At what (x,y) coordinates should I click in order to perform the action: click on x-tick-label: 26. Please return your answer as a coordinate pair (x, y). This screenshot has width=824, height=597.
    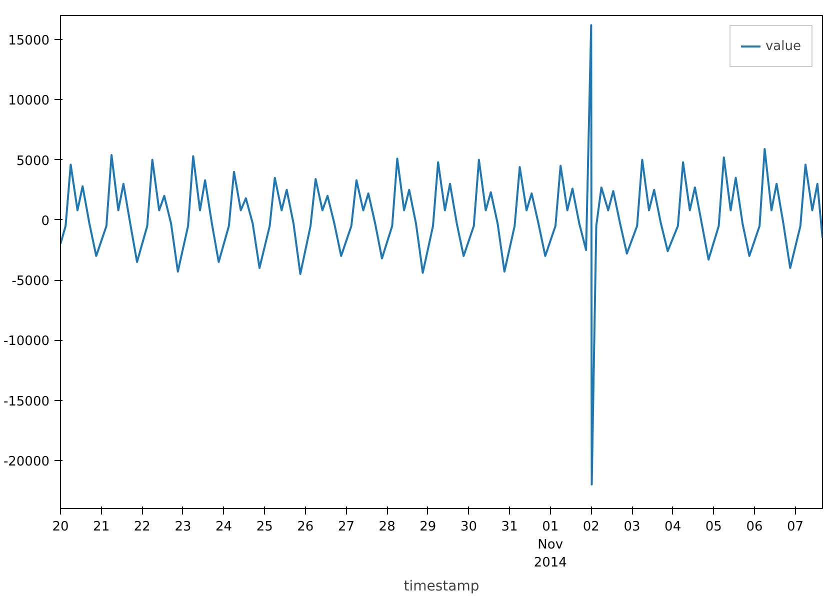
    Looking at the image, I should click on (305, 527).